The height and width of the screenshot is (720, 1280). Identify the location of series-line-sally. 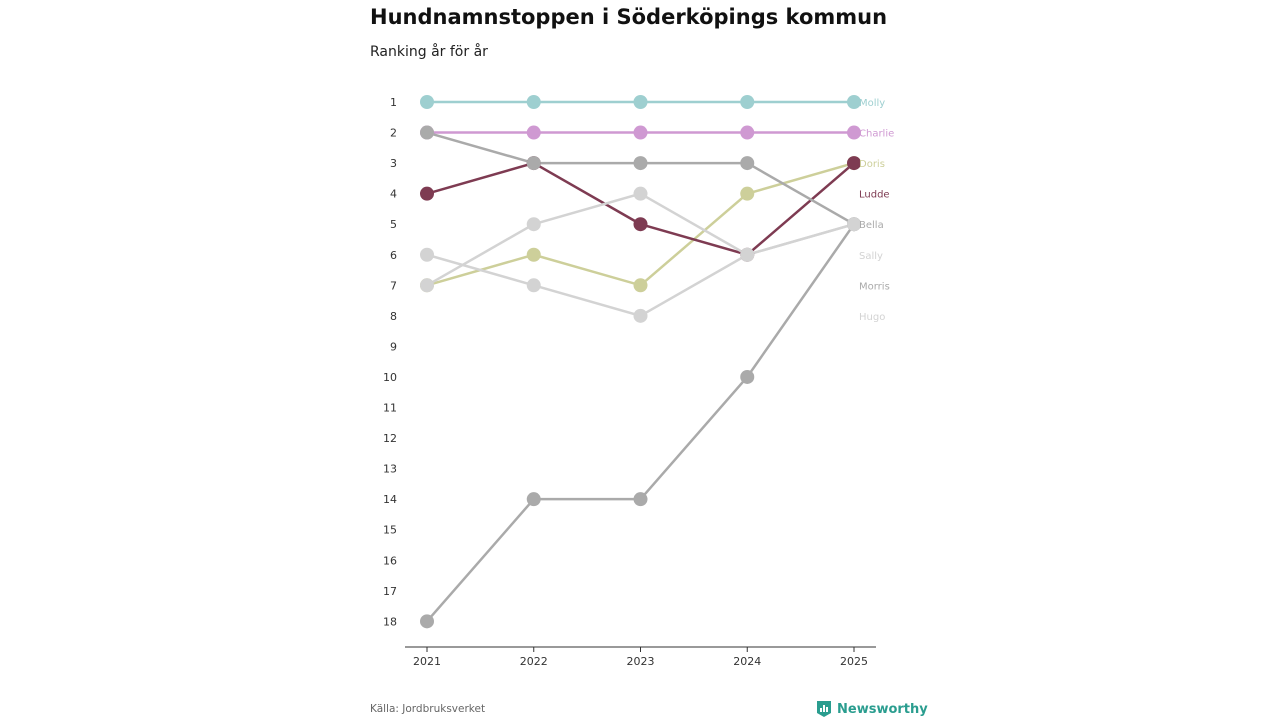
(640, 239).